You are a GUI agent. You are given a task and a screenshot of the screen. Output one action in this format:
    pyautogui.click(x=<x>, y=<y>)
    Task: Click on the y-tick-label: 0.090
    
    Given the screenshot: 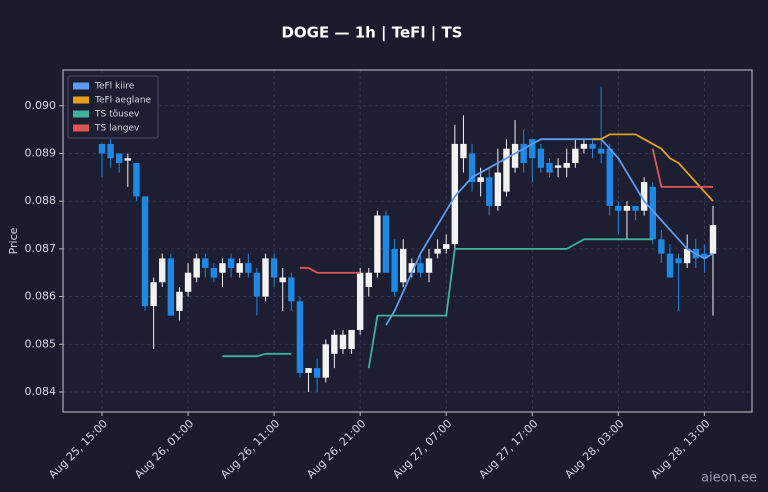 What is the action you would take?
    pyautogui.click(x=41, y=105)
    